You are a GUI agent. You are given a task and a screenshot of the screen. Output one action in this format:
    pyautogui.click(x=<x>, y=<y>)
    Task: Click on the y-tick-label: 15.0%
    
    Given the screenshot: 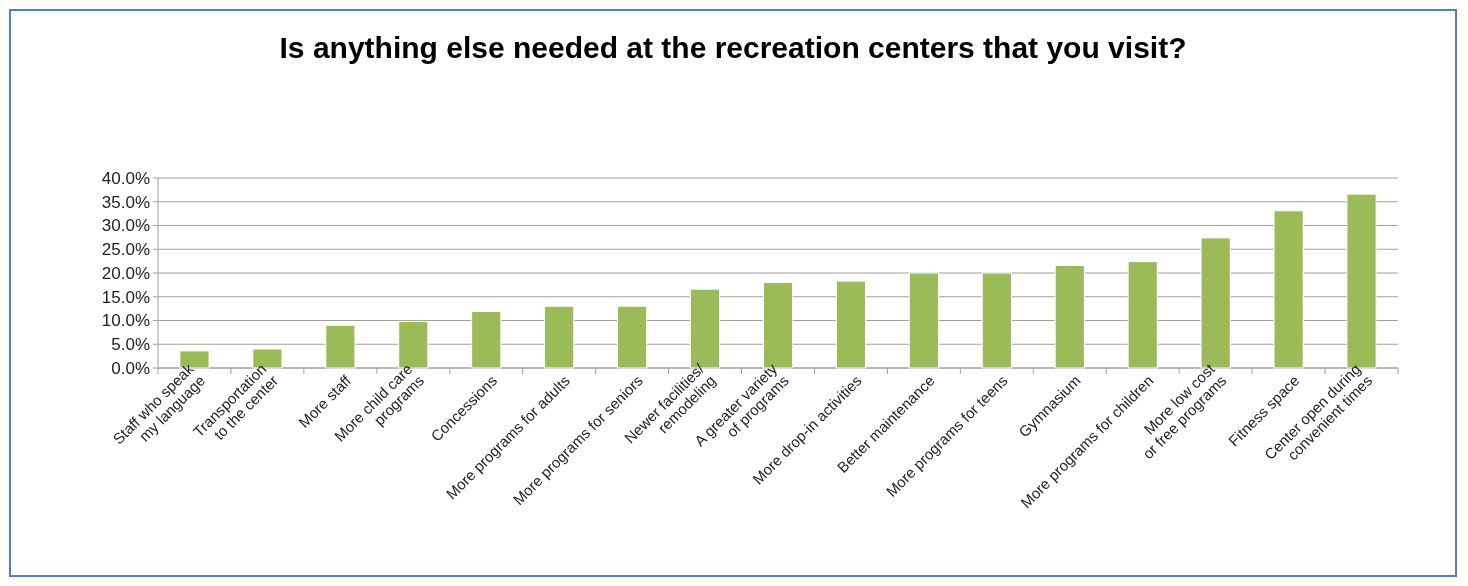 What is the action you would take?
    pyautogui.click(x=125, y=297)
    